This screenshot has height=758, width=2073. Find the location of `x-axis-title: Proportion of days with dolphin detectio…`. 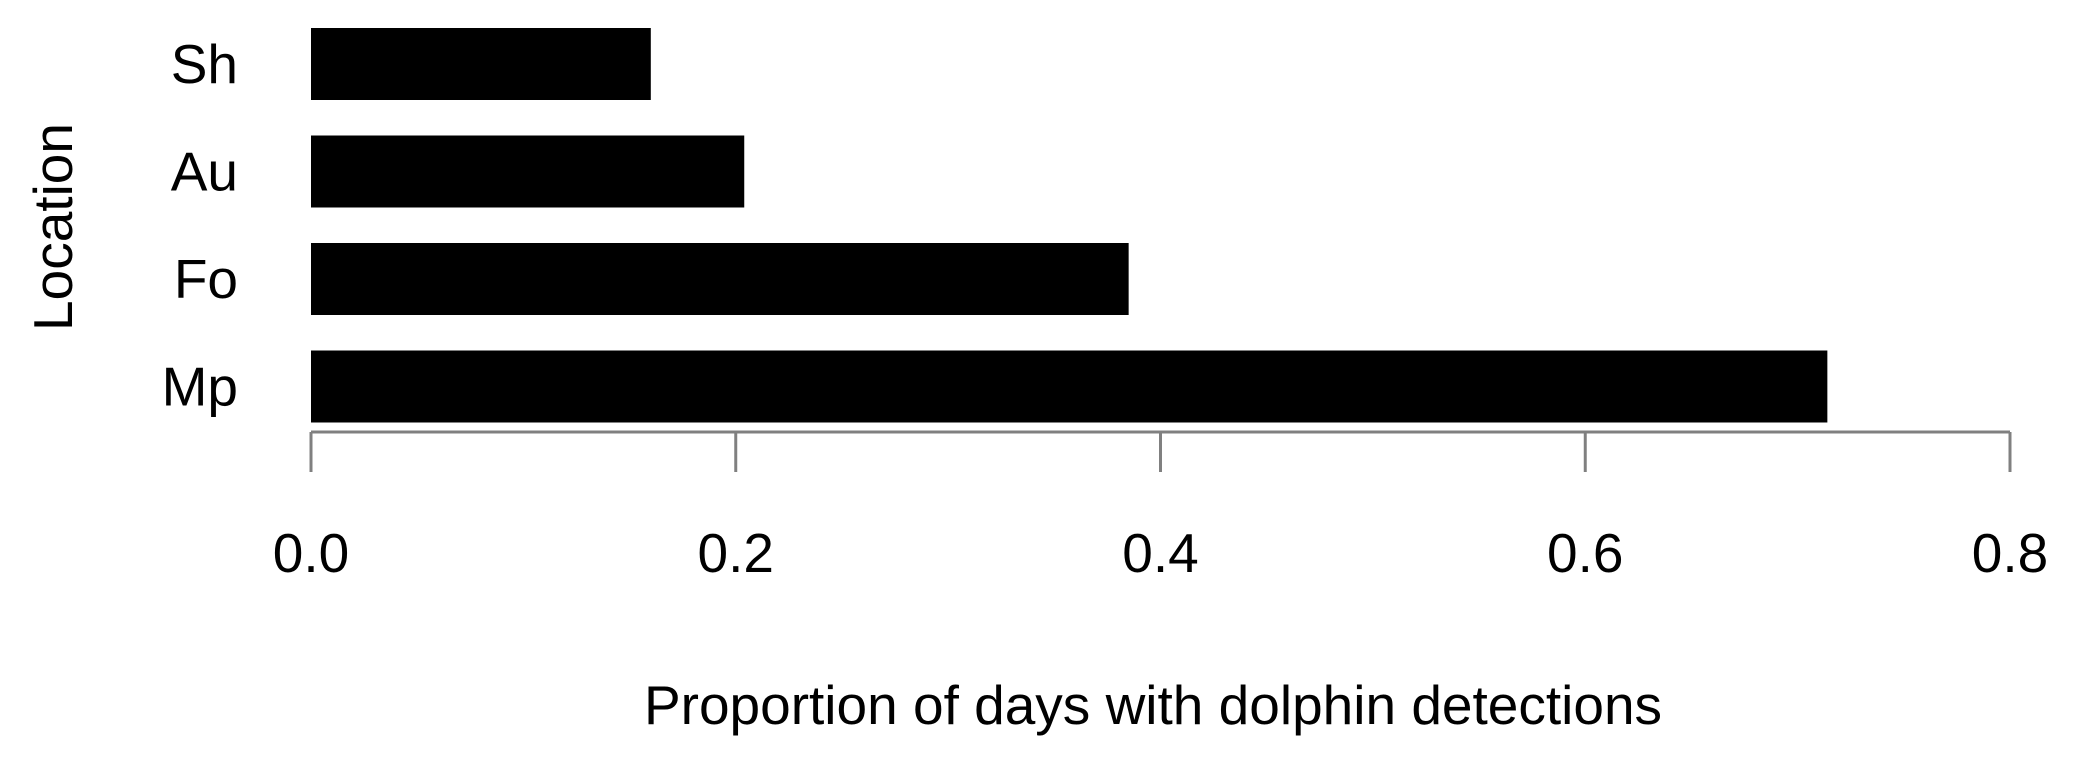

x-axis-title: Proportion of days with dolphin detectio… is located at coordinates (1153, 705).